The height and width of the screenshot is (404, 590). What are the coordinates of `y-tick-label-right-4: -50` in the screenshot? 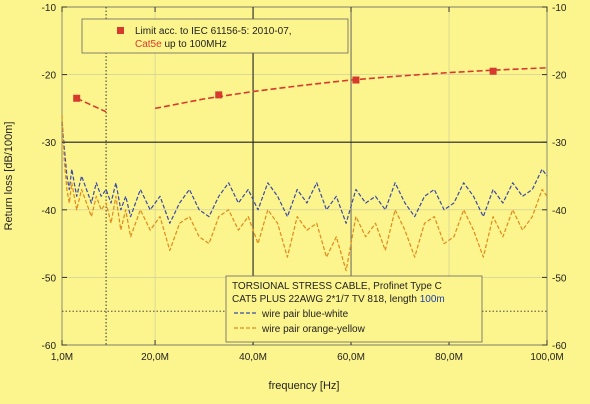 It's located at (559, 278).